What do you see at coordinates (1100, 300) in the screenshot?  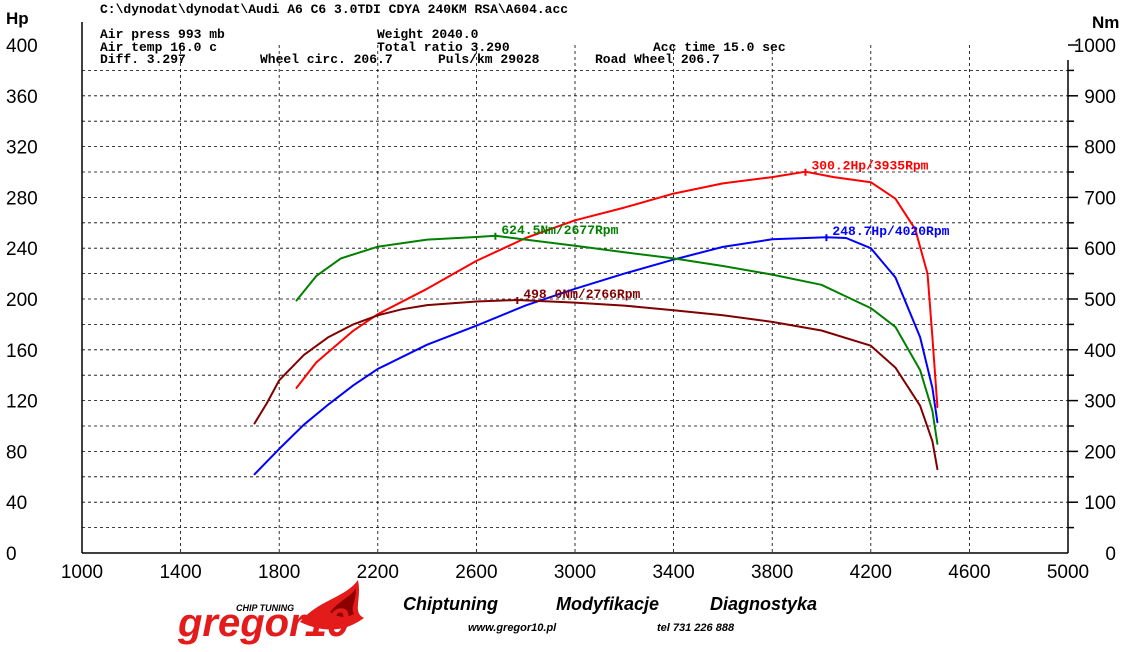 I see `y-right-tick-label: 500` at bounding box center [1100, 300].